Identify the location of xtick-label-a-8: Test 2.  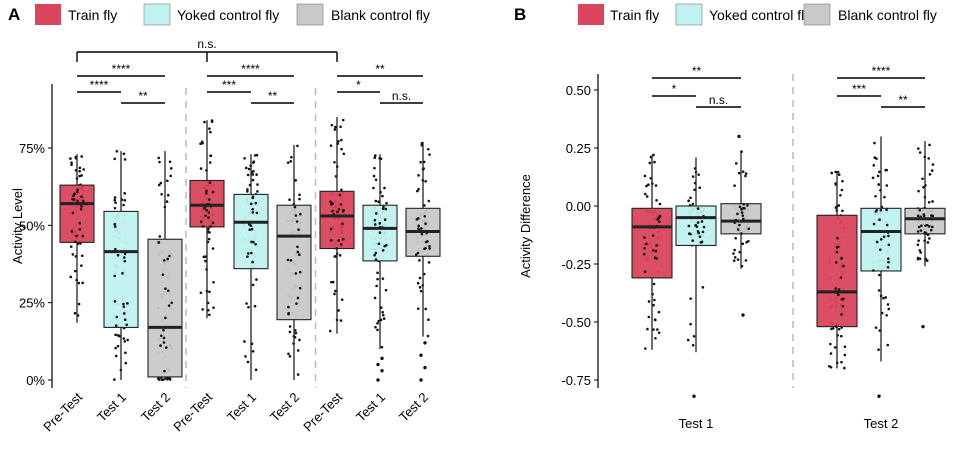
(413, 407).